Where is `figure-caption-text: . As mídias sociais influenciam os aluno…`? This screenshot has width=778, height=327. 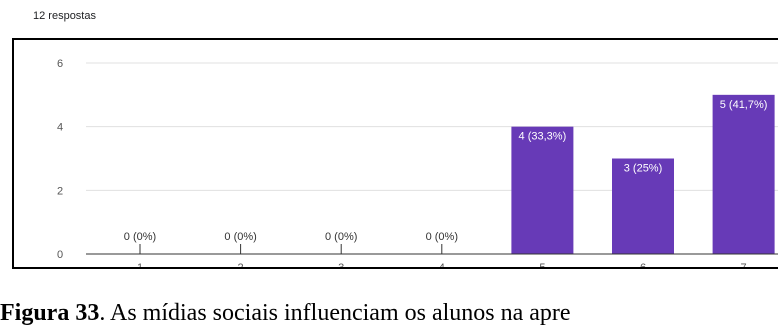 figure-caption-text: . As mídias sociais influenciam os aluno… is located at coordinates (335, 313).